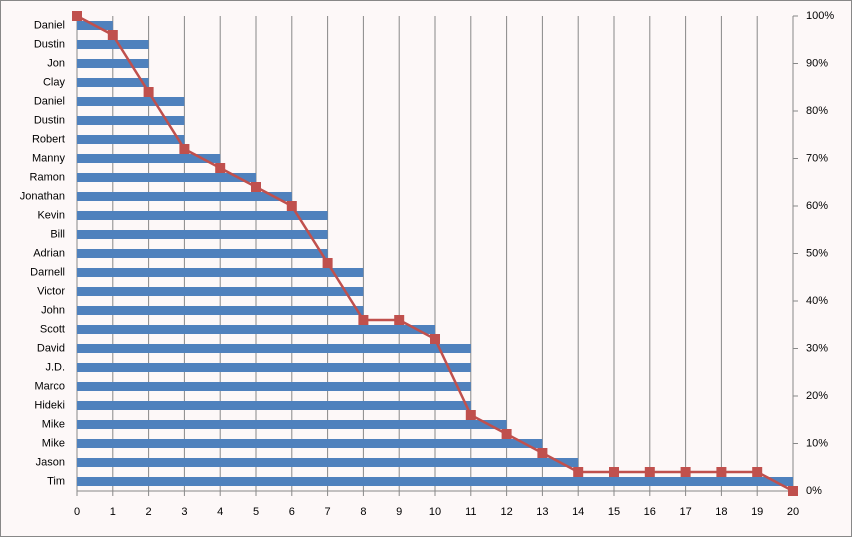 The height and width of the screenshot is (537, 852). What do you see at coordinates (256, 512) in the screenshot?
I see `x-tick-label: 5` at bounding box center [256, 512].